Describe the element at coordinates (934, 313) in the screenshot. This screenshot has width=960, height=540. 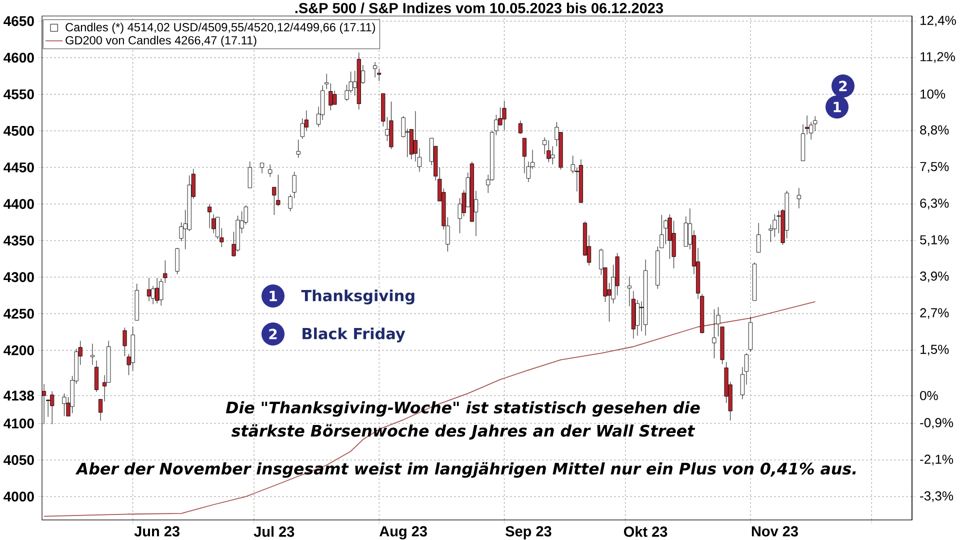
I see `y2-tick-label: 2,7%` at that location.